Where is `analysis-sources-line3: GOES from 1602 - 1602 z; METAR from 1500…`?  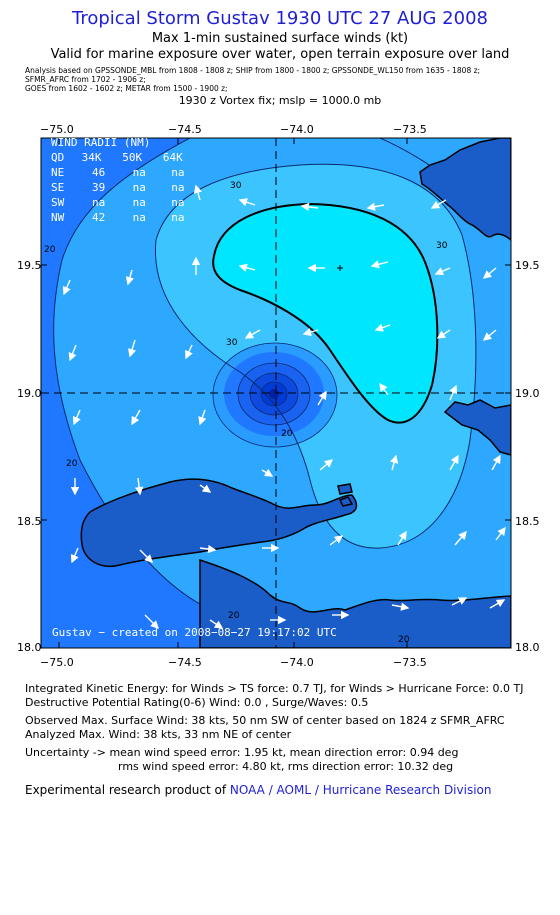 analysis-sources-line3: GOES from 1602 - 1602 z; METAR from 1500… is located at coordinates (126, 88).